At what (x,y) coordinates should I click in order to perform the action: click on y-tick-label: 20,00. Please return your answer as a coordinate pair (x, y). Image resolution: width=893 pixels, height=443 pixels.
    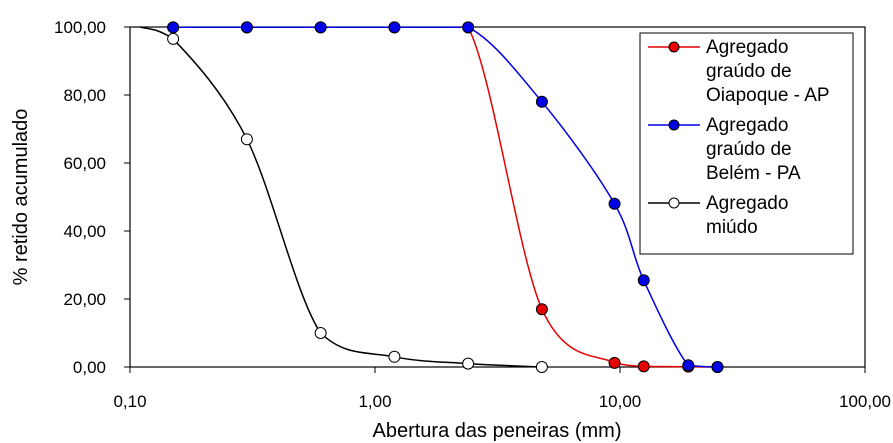
    Looking at the image, I should click on (84, 299).